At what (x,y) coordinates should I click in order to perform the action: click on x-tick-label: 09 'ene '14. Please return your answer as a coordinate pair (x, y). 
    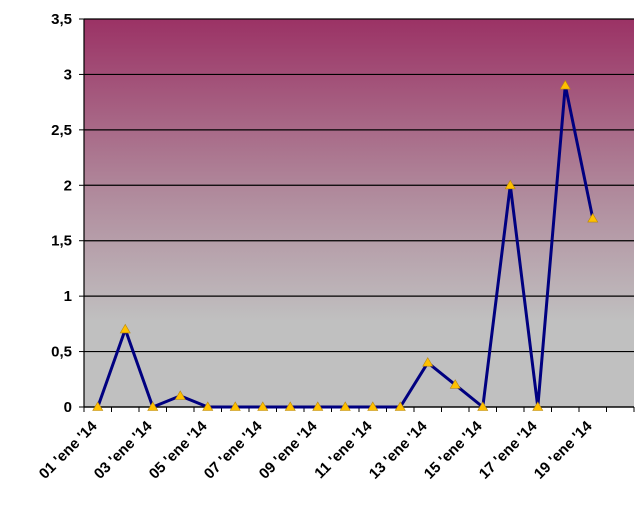
    Looking at the image, I should click on (288, 449).